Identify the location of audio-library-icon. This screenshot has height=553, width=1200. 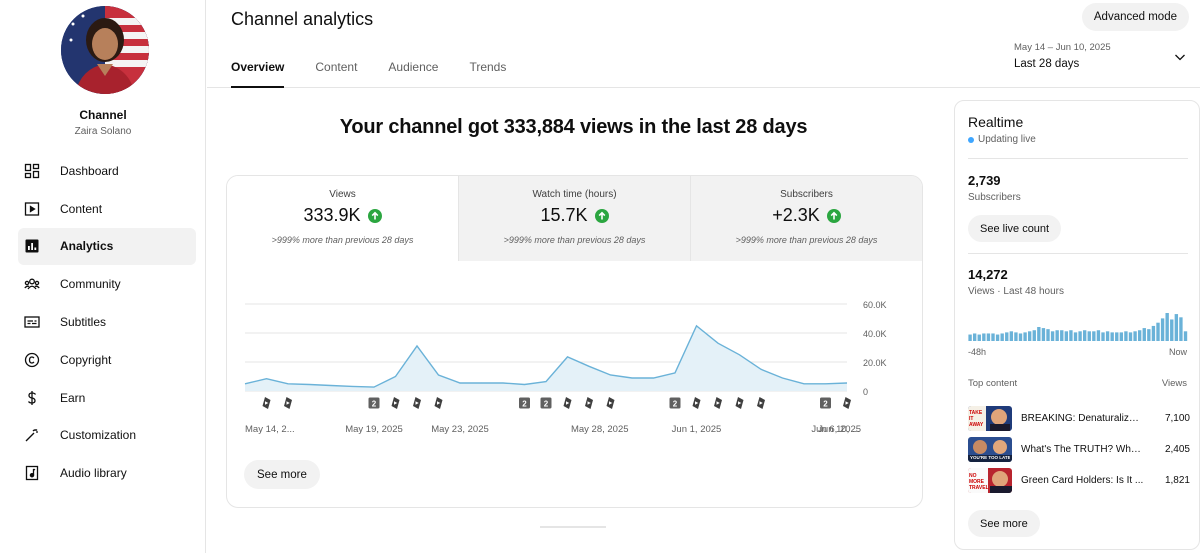
(32, 473).